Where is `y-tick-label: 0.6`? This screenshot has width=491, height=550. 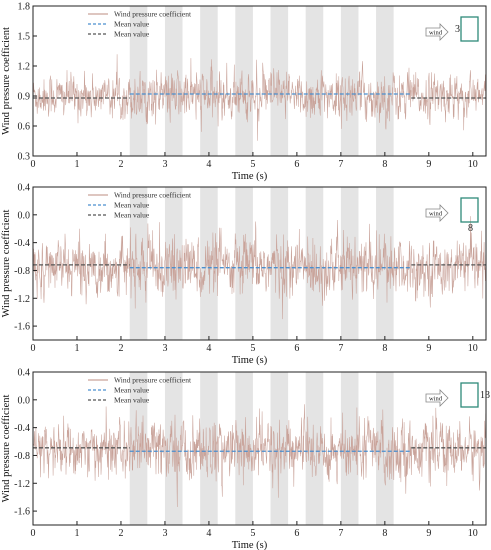
y-tick-label: 0.6 is located at coordinates (24, 127).